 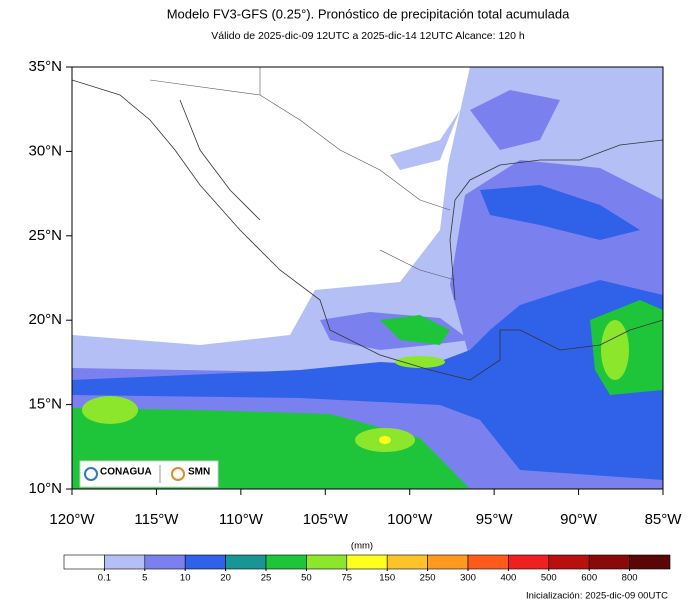 I want to click on colorbar-label: 0.1, so click(x=104, y=578).